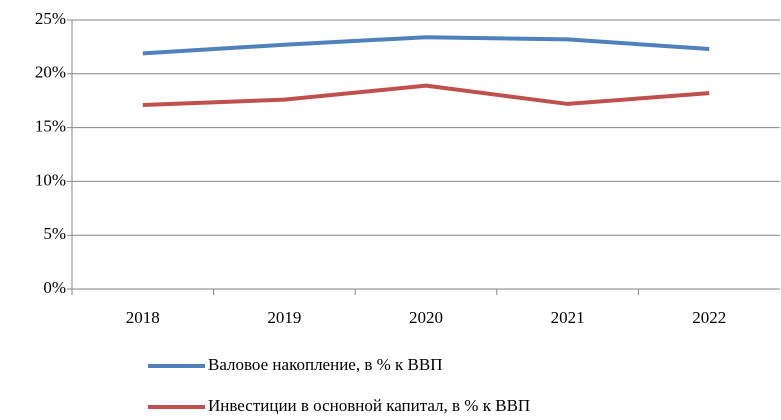 The width and height of the screenshot is (781, 420). Describe the element at coordinates (143, 317) in the screenshot. I see `x-tick-label: 2018` at that location.